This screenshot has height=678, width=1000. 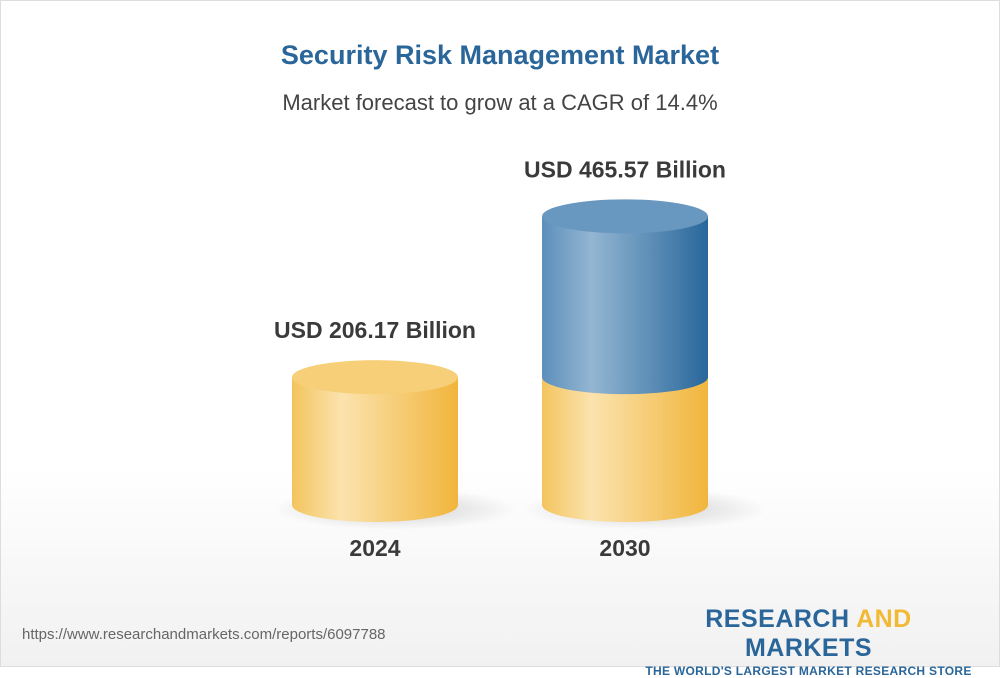 I want to click on chart-title: Security Risk Management Market, so click(x=500, y=55).